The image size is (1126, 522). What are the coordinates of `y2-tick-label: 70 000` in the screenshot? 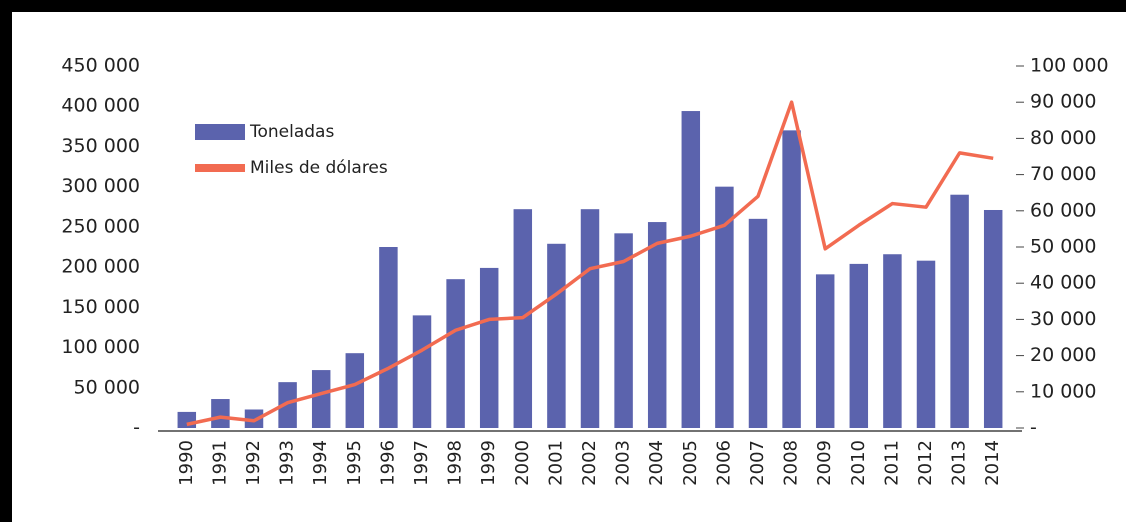 It's located at (1063, 174).